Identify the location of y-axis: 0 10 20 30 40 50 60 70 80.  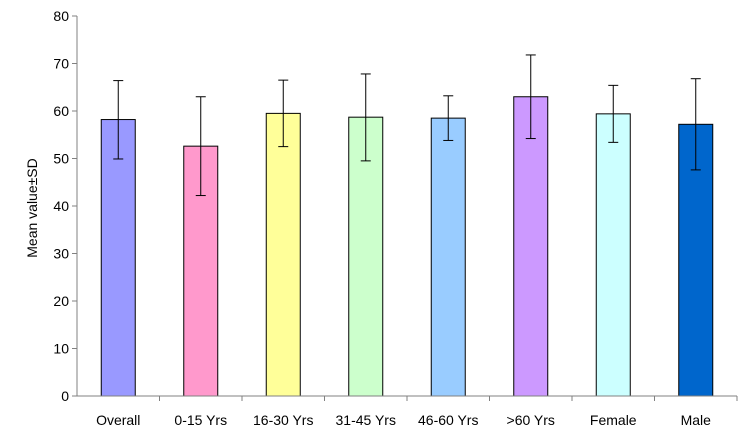
(65, 206).